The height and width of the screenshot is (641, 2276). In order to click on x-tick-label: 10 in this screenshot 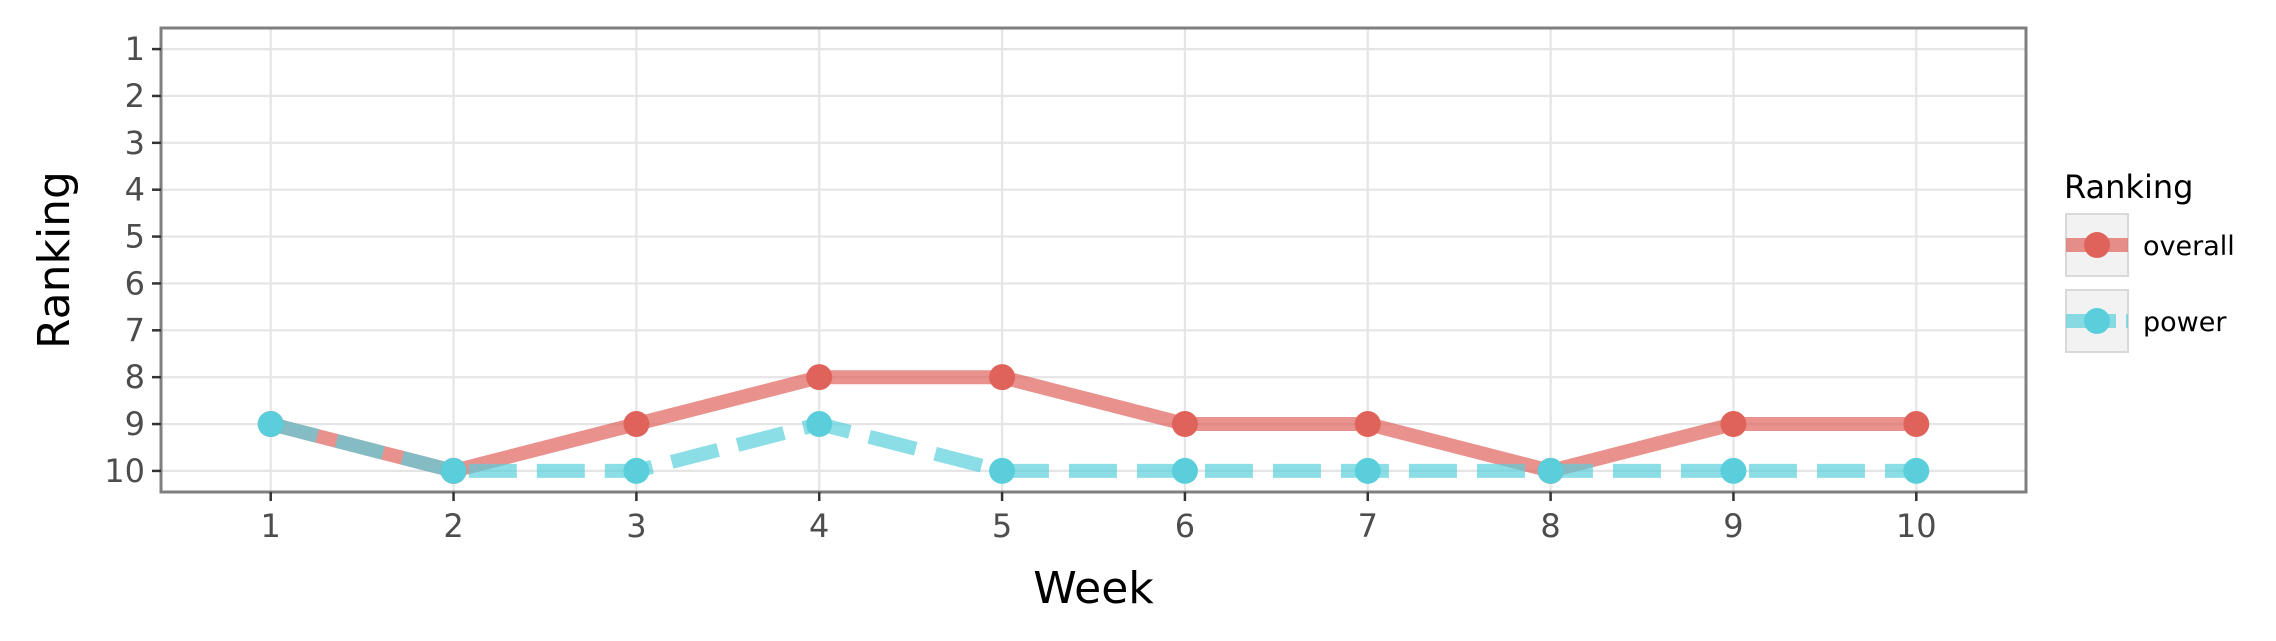, I will do `click(1916, 526)`.